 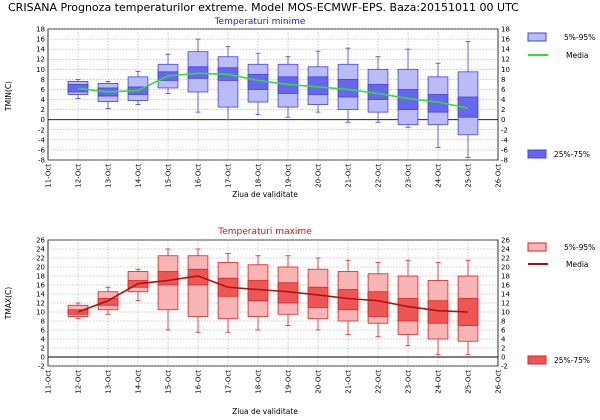 What do you see at coordinates (537, 37) in the screenshot?
I see `legend-swatch-outer-minime` at bounding box center [537, 37].